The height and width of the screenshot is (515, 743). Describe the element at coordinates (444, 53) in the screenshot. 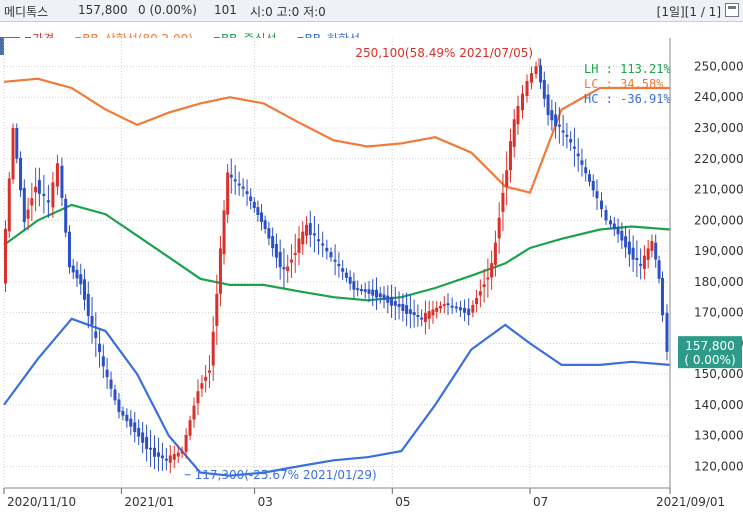

I see `high-annotation: 250,100(58.49% 2021/07/05)` at that location.